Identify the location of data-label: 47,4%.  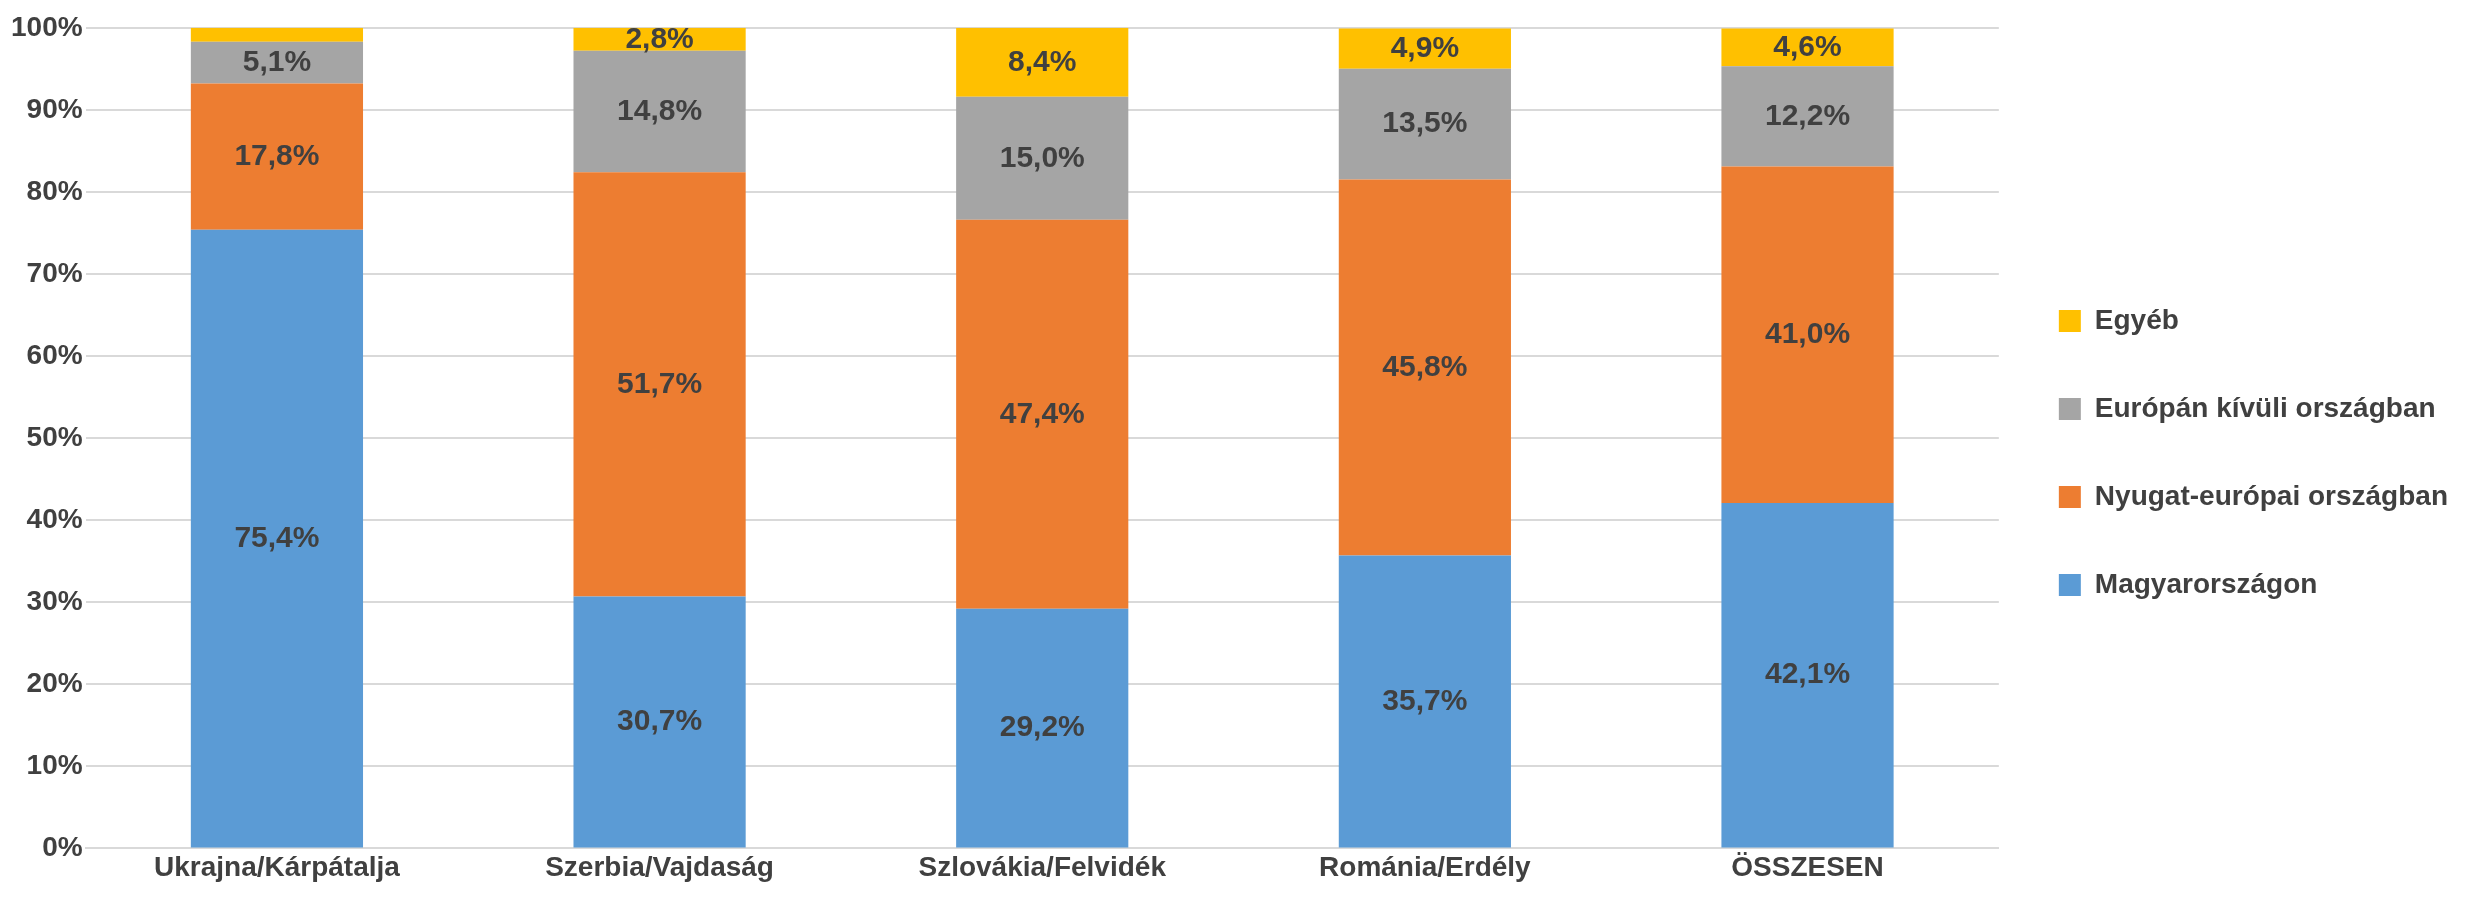
(1042, 412).